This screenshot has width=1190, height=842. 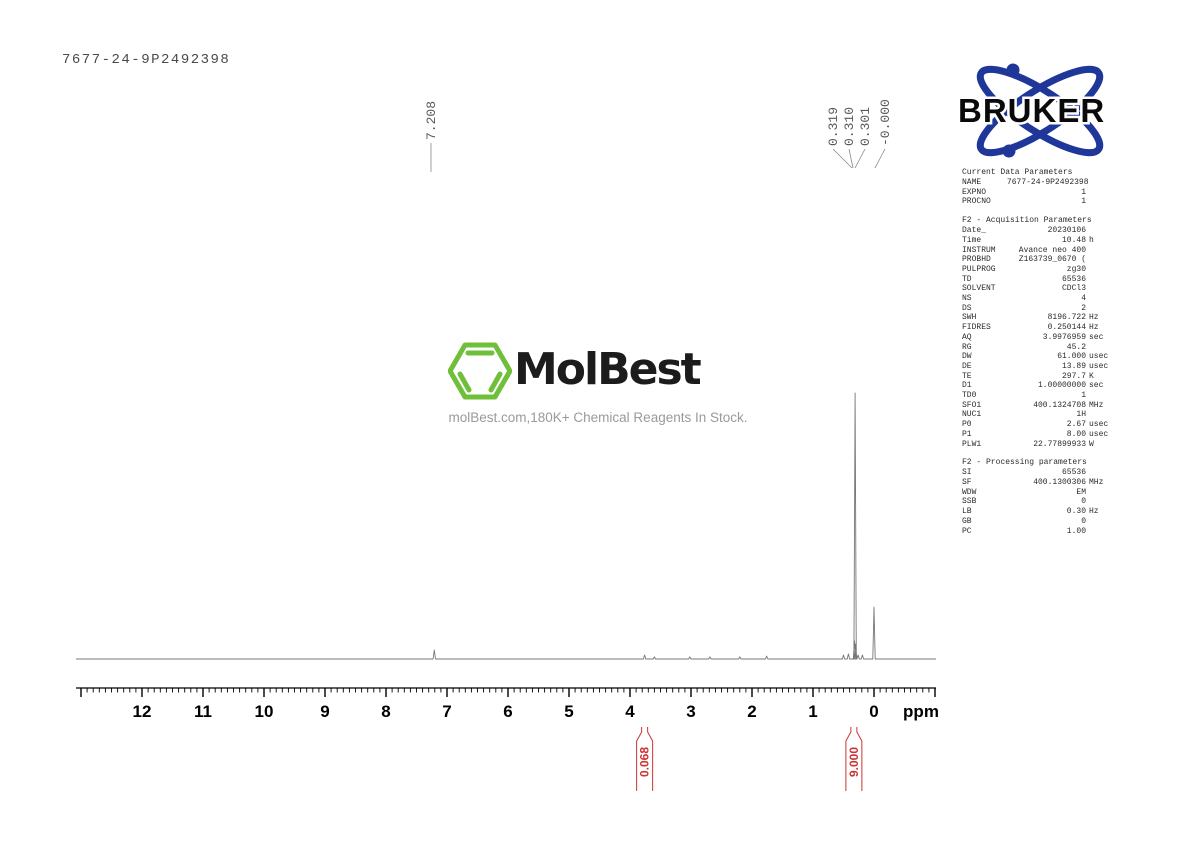 I want to click on bruker-logo: BRUKER, so click(x=1031, y=110).